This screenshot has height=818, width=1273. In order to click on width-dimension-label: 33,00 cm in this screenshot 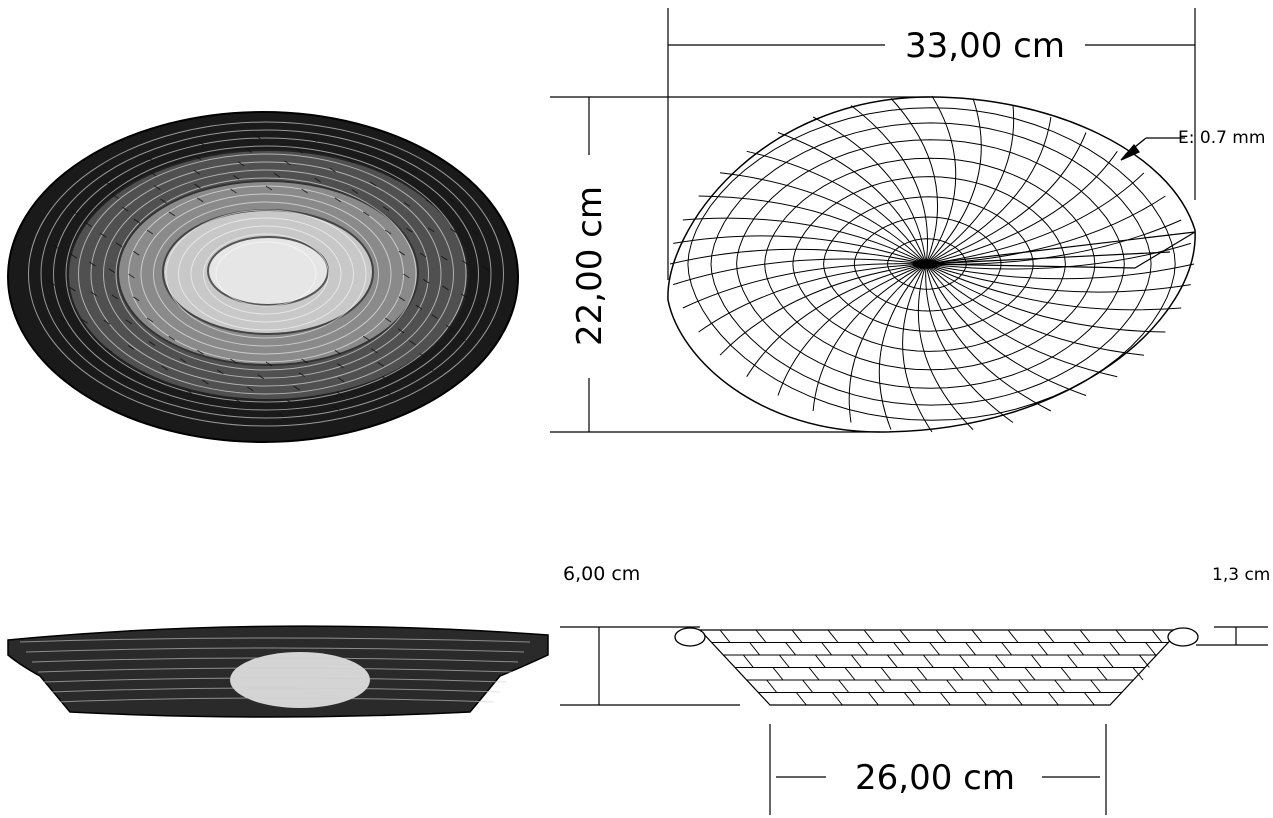, I will do `click(985, 46)`.